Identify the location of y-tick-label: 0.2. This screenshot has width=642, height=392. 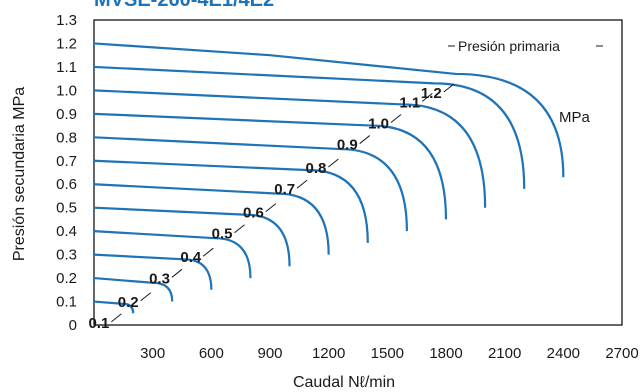
(66, 278).